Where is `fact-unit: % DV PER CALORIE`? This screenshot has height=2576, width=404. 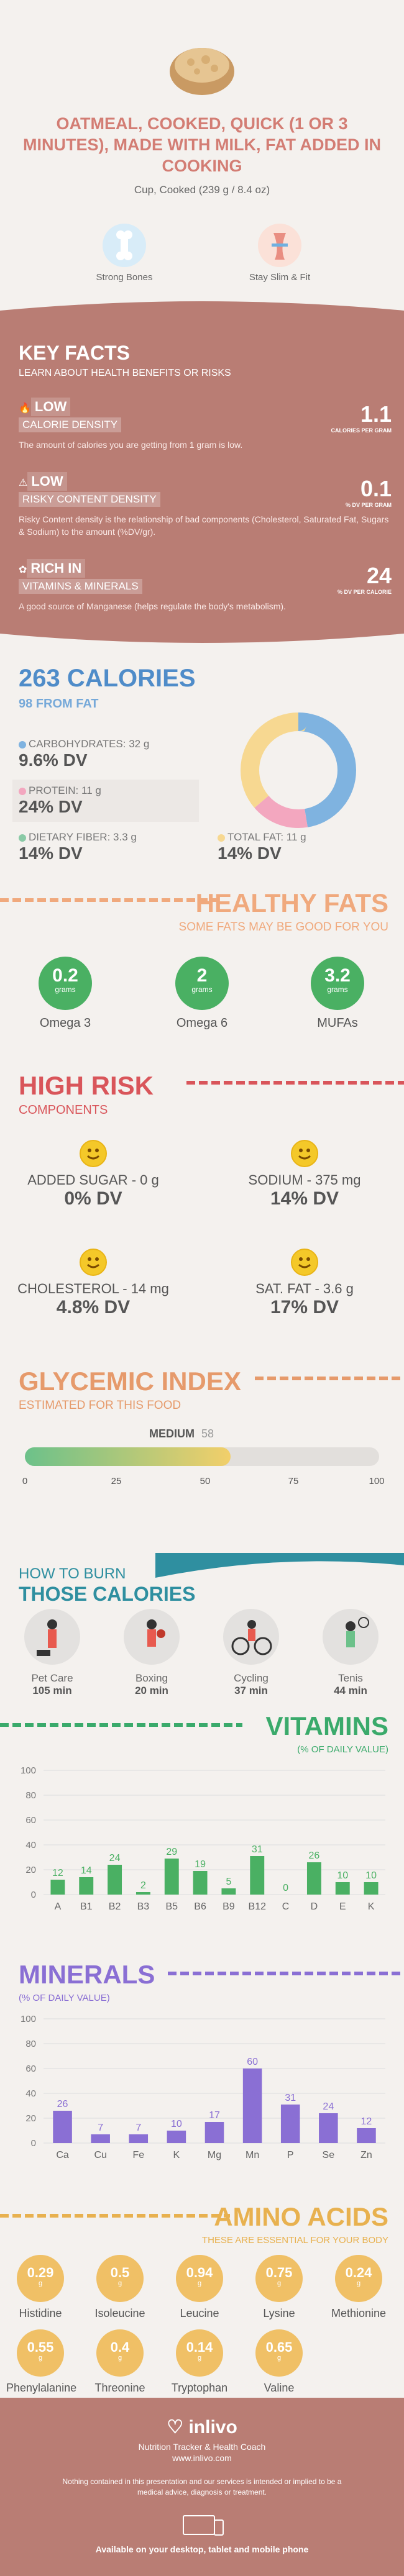 fact-unit: % DV PER CALORIE is located at coordinates (364, 592).